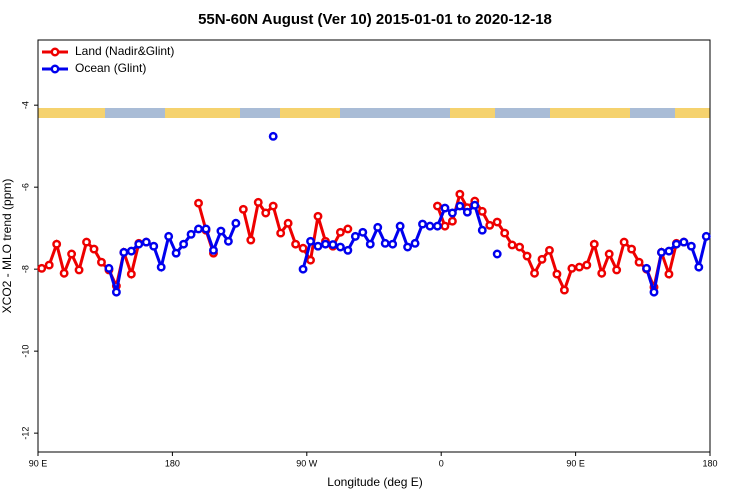 The width and height of the screenshot is (750, 500). I want to click on x-axis-label: Longitude (deg E), so click(374, 482).